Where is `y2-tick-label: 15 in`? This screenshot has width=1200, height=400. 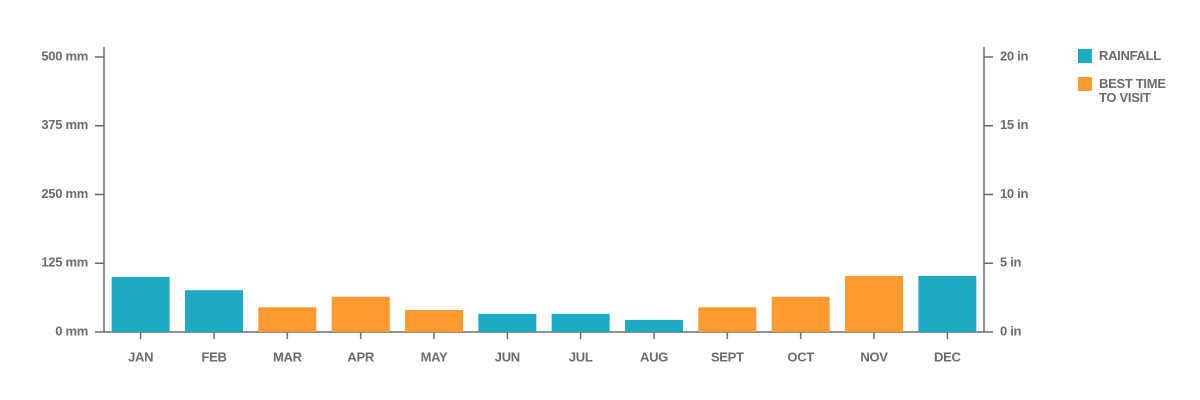 y2-tick-label: 15 in is located at coordinates (1014, 124).